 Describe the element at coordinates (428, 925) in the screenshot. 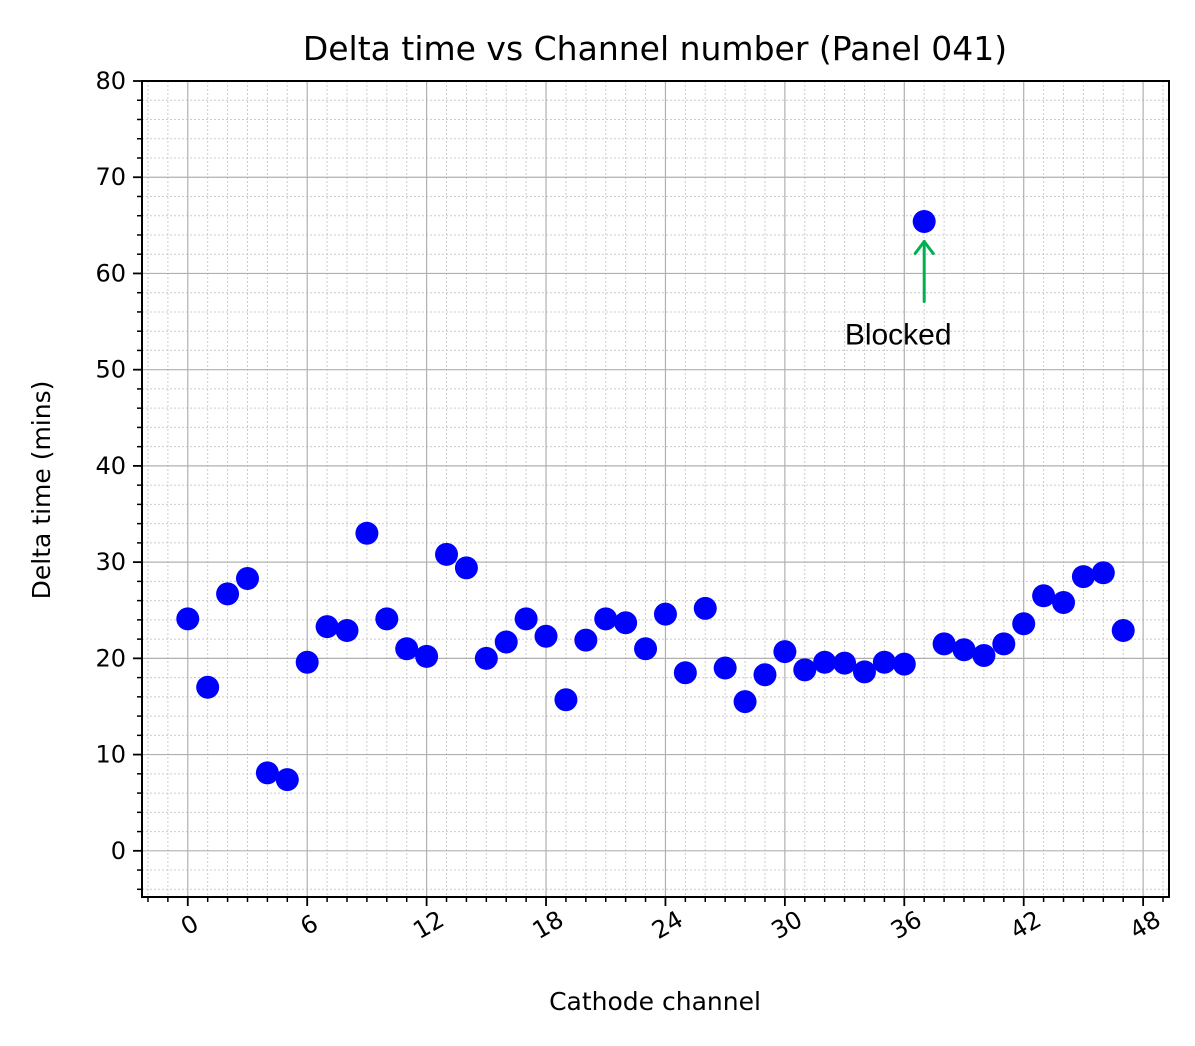

I see `x-tick-label: 12` at that location.